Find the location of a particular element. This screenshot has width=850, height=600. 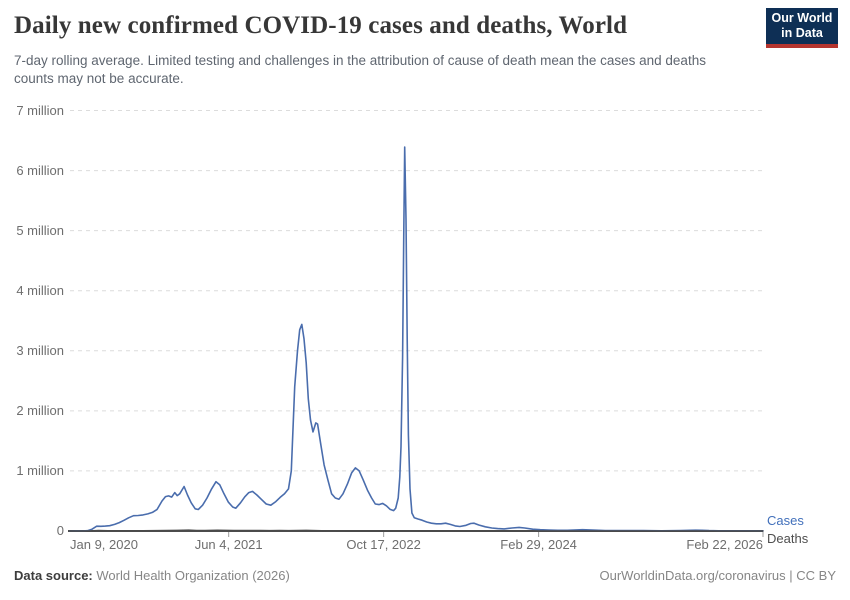

x-axis-label: Oct 17, 2022 is located at coordinates (383, 544).